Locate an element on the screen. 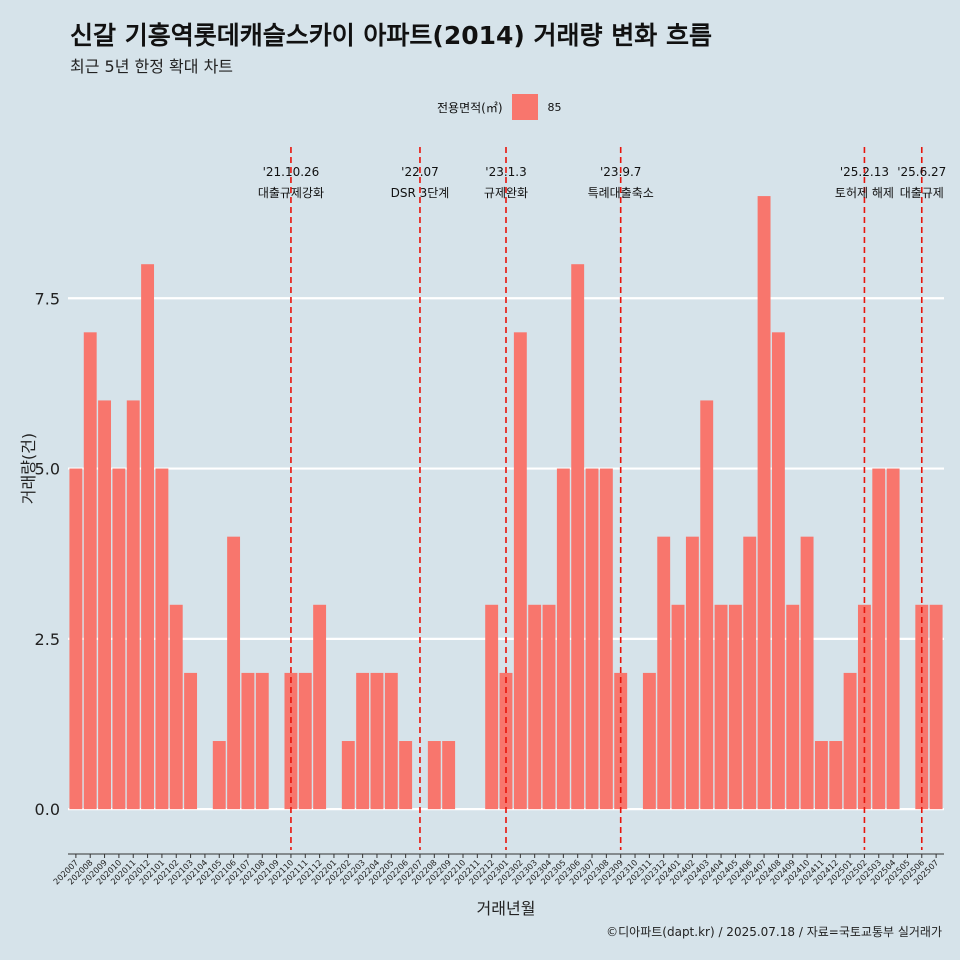 Image resolution: width=960 pixels, height=960 pixels. chart-subtitle: 최근 5년 한정 확대 차트 is located at coordinates (152, 66).